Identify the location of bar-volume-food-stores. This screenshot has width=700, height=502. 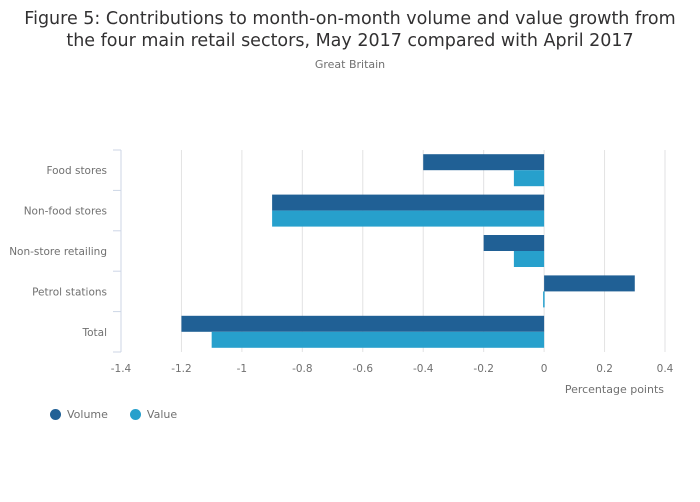
(484, 162).